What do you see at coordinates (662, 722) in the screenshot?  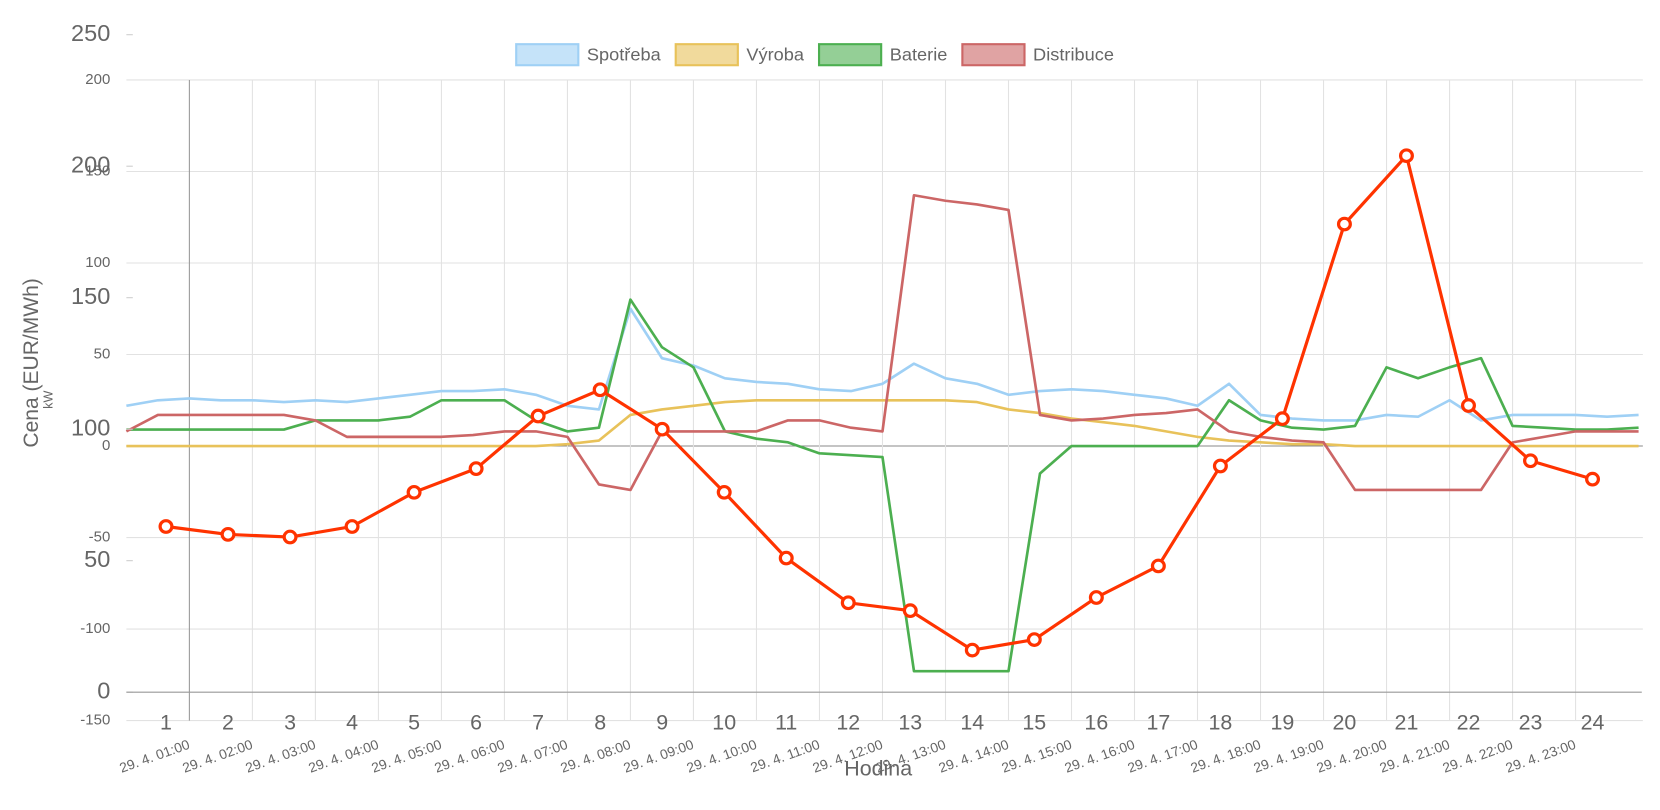 I see `x-tick-label: 9` at bounding box center [662, 722].